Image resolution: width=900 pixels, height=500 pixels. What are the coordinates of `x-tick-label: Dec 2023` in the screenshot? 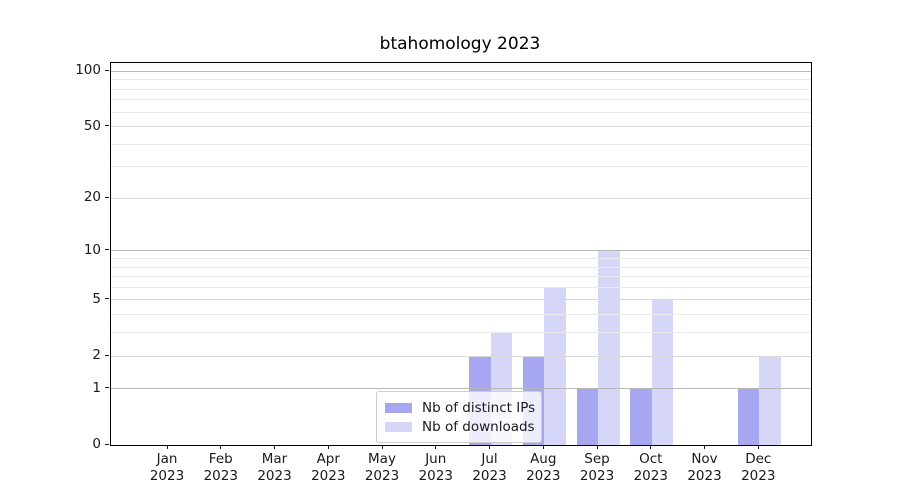 It's located at (758, 467).